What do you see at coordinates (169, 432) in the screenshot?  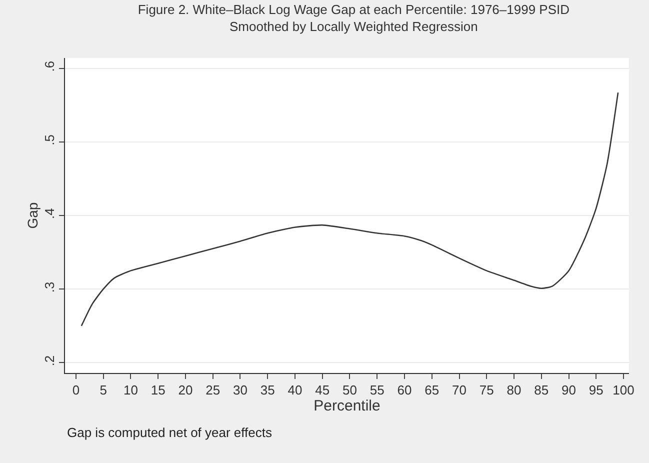 I see `text: Gap is computed net of year effects` at bounding box center [169, 432].